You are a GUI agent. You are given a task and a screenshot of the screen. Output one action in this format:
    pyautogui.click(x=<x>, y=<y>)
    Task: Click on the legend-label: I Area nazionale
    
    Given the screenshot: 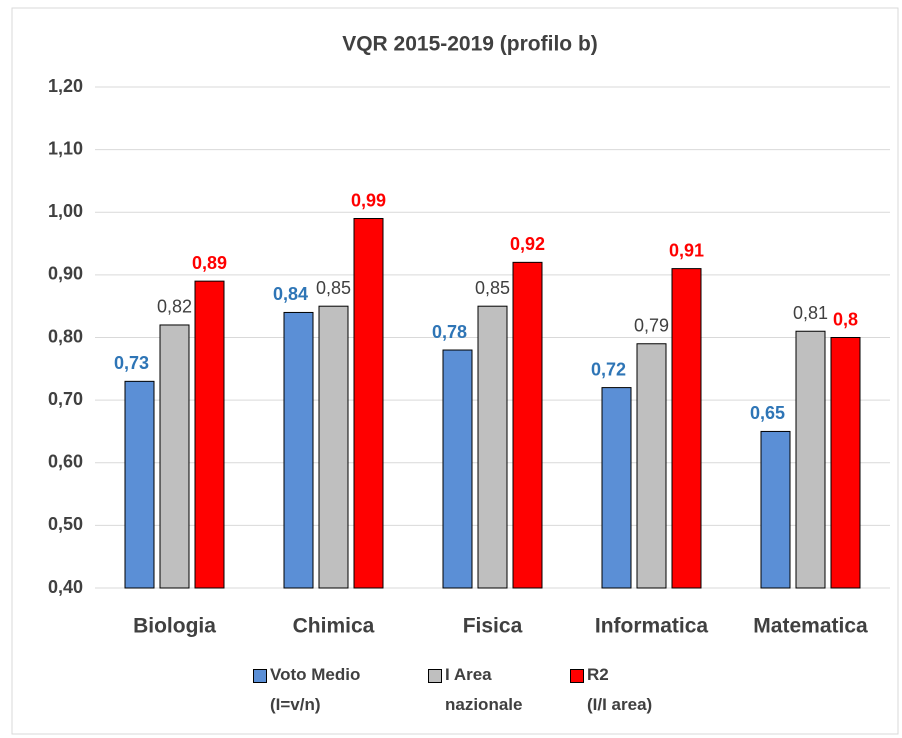 What is the action you would take?
    pyautogui.click(x=484, y=689)
    